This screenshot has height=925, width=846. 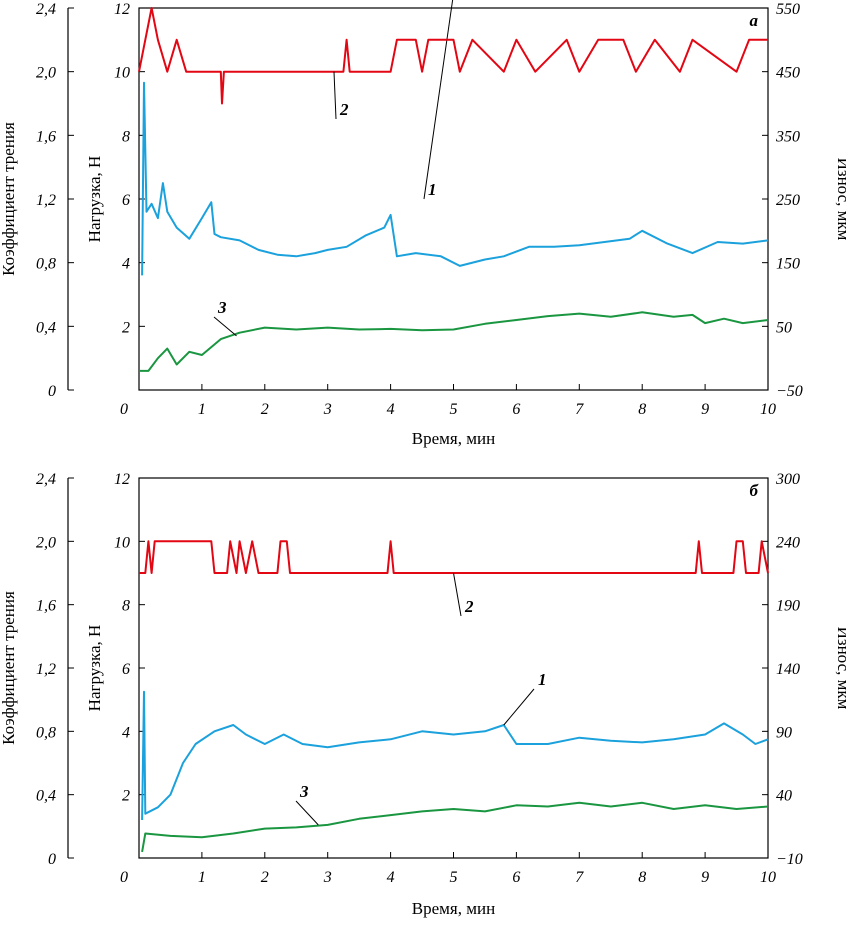 What do you see at coordinates (755, 490) in the screenshot?
I see `panel-letter: б` at bounding box center [755, 490].